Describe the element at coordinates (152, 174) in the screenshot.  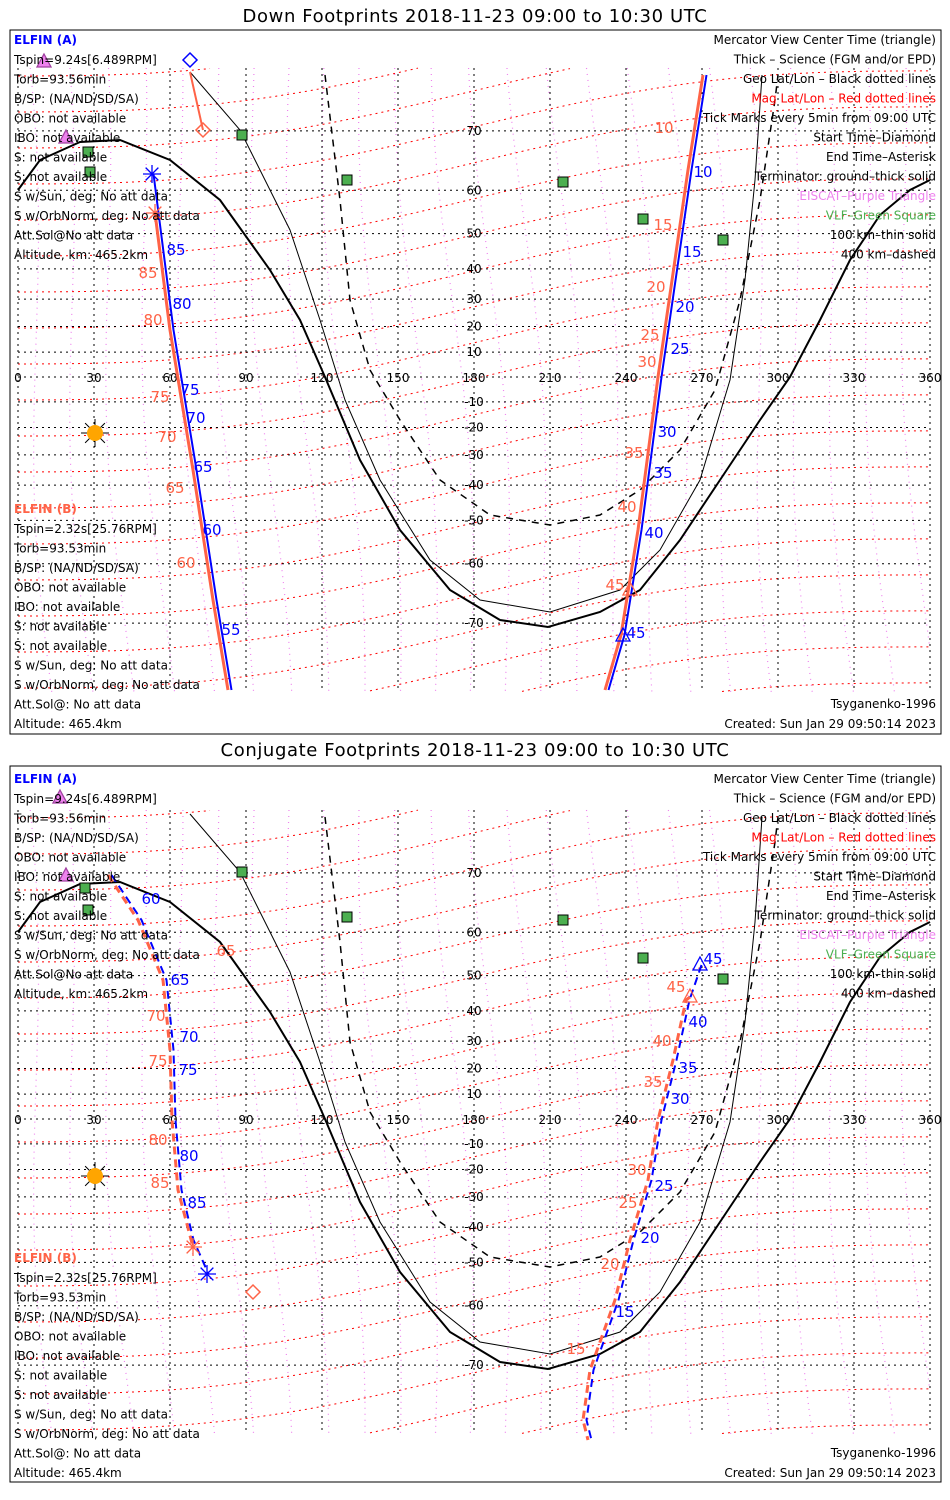
I see `elfin-a-end-asterisk` at that location.